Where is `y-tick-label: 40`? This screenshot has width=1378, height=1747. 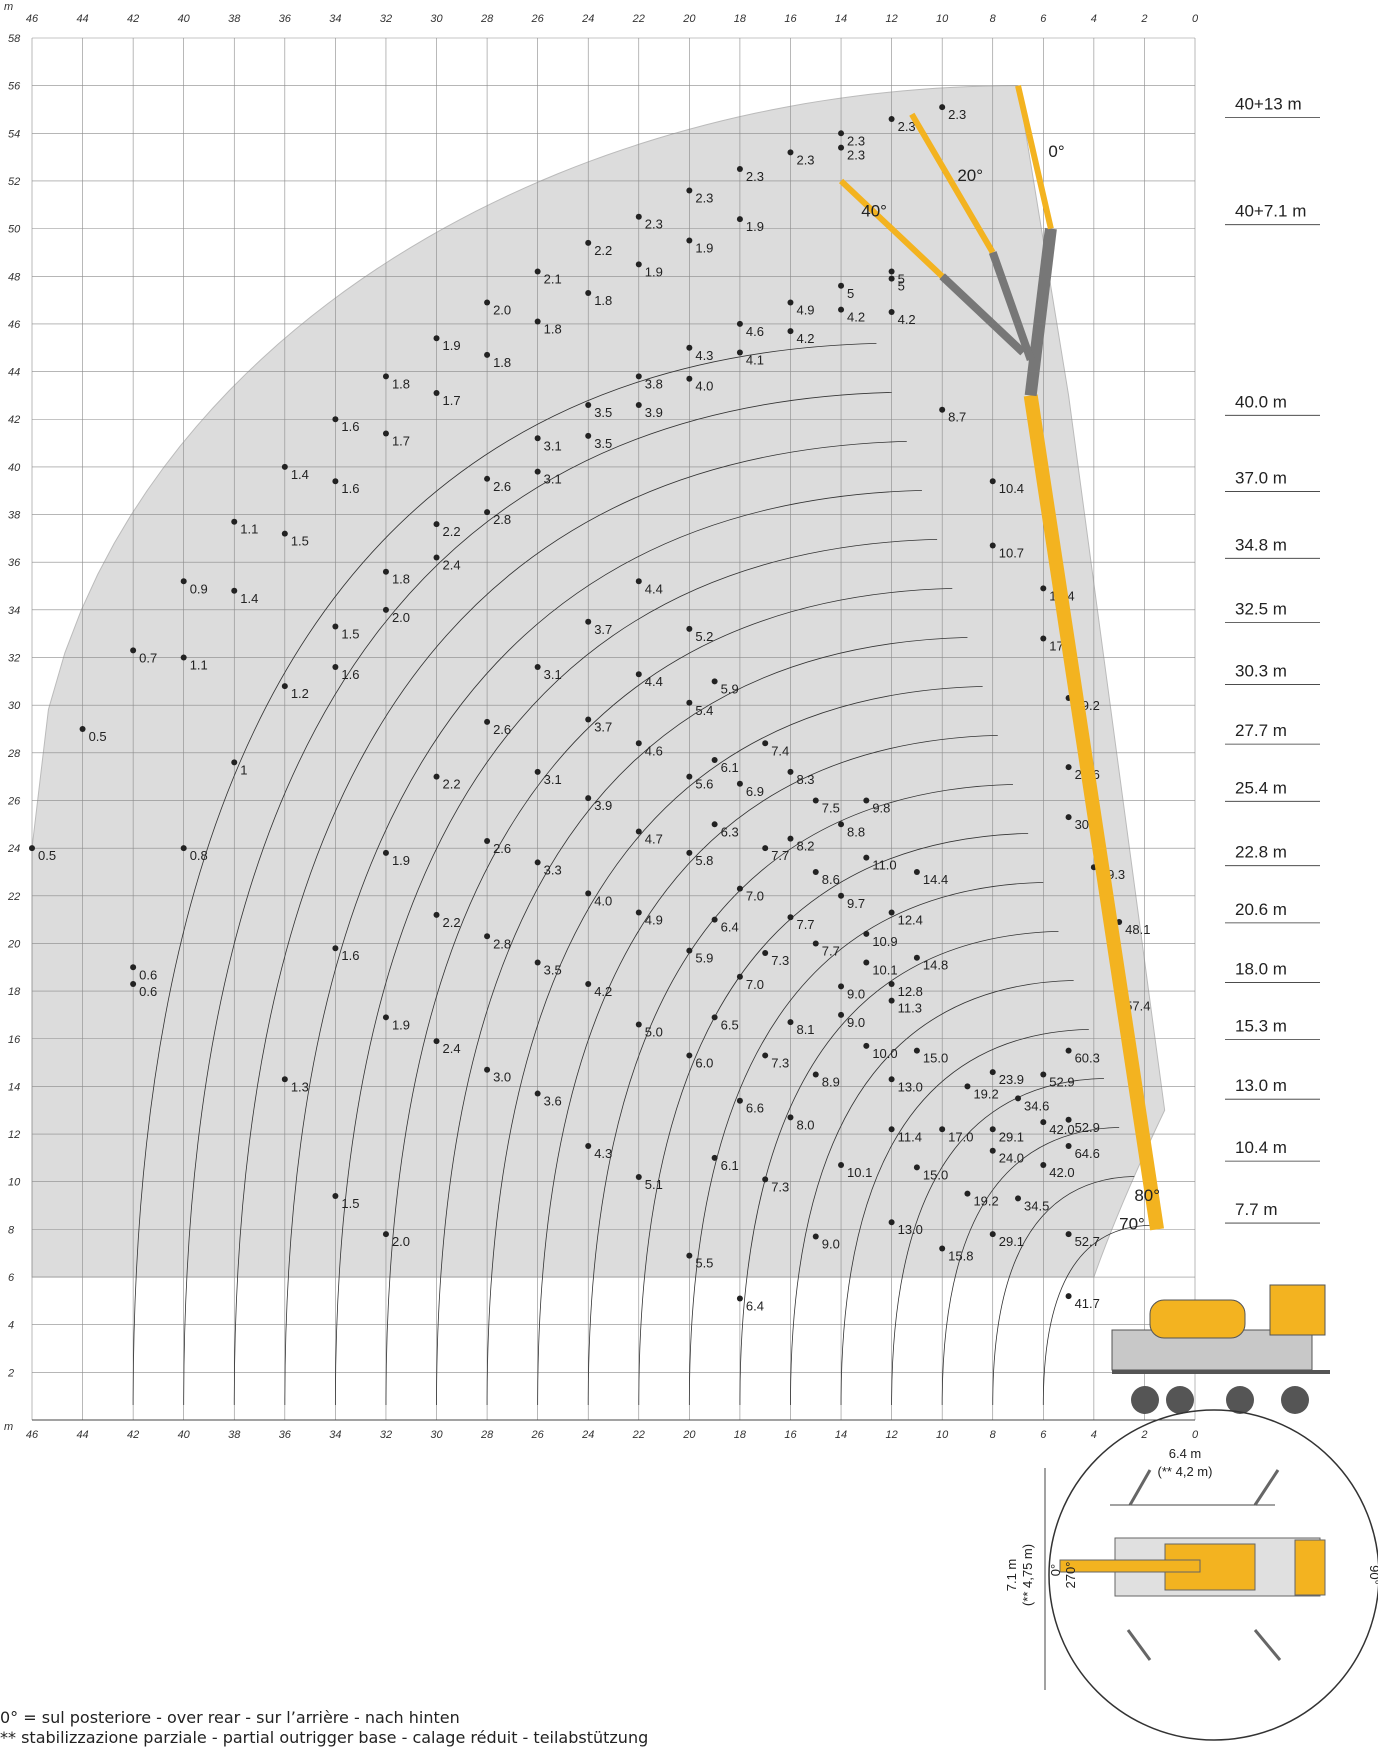 y-tick-label: 40 is located at coordinates (14, 468).